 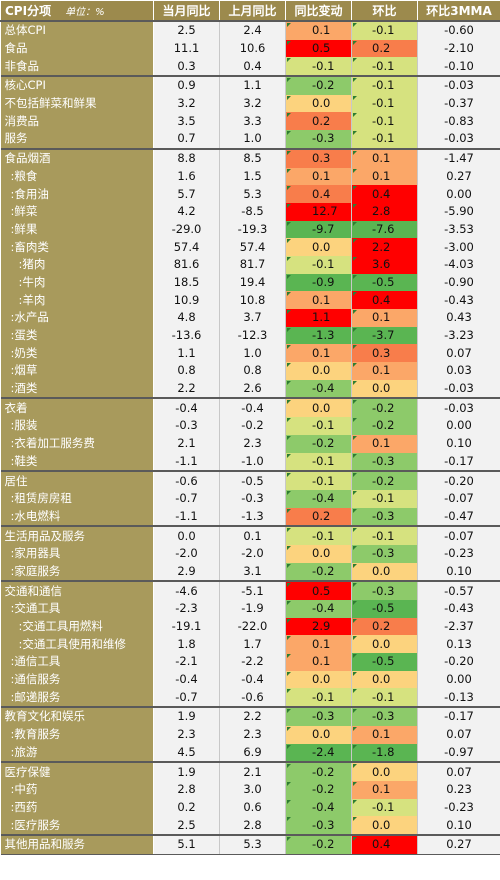 What do you see at coordinates (458, 229) in the screenshot?
I see `cell-mom-3mma: -3.53` at bounding box center [458, 229].